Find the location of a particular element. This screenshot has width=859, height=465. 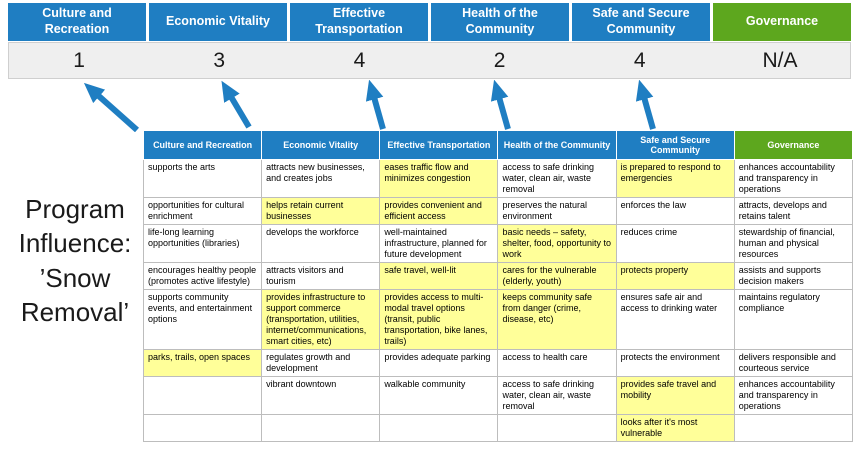

table-cell: access to health care is located at coordinates (557, 362).